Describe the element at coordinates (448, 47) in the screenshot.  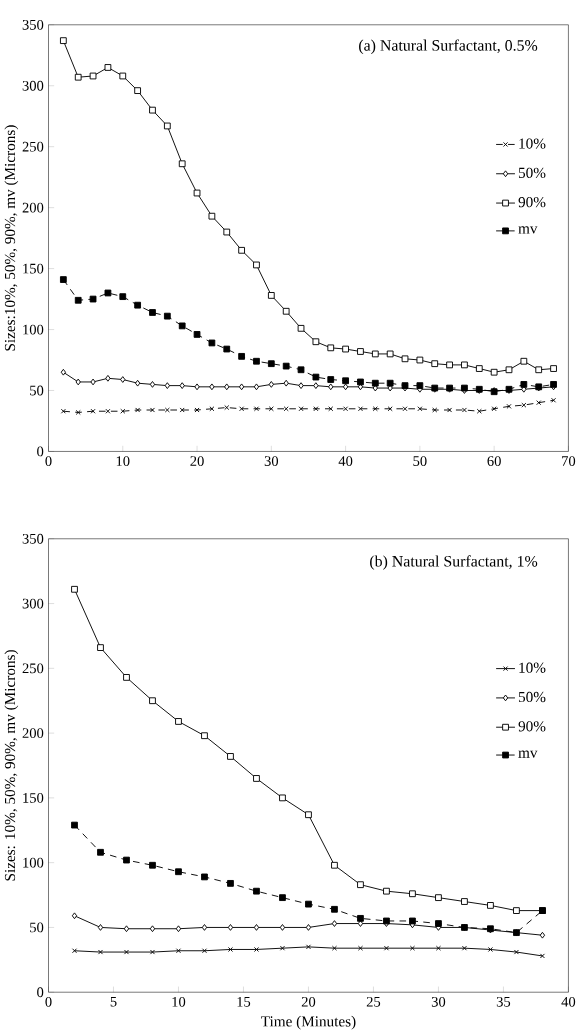
I see `text: (a) Natural Surfactant, 0.5%` at that location.